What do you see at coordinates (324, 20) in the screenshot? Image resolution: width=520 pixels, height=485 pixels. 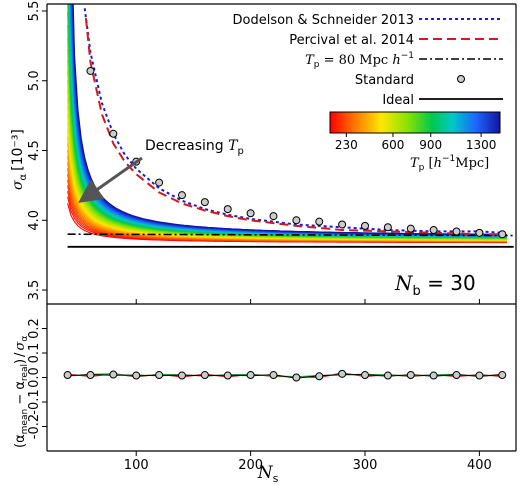 I see `legend-label-dodelson: Dodelson & Schneider 2013` at bounding box center [324, 20].